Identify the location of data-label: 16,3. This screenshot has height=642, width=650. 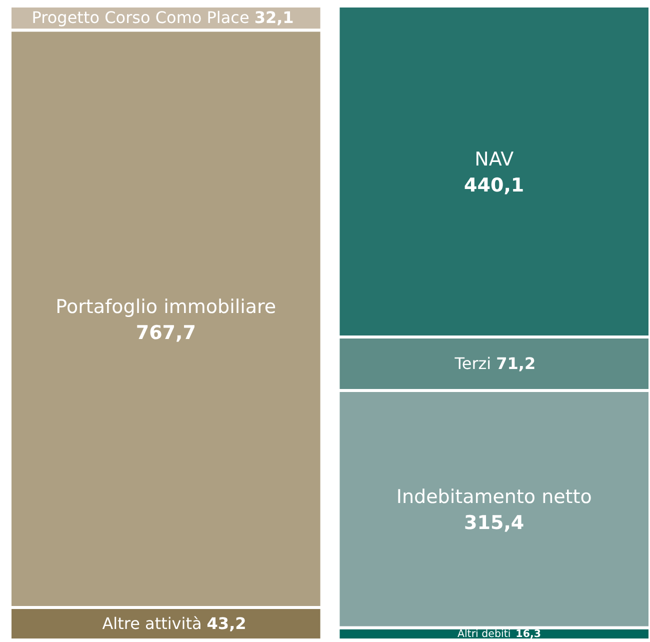
(528, 634).